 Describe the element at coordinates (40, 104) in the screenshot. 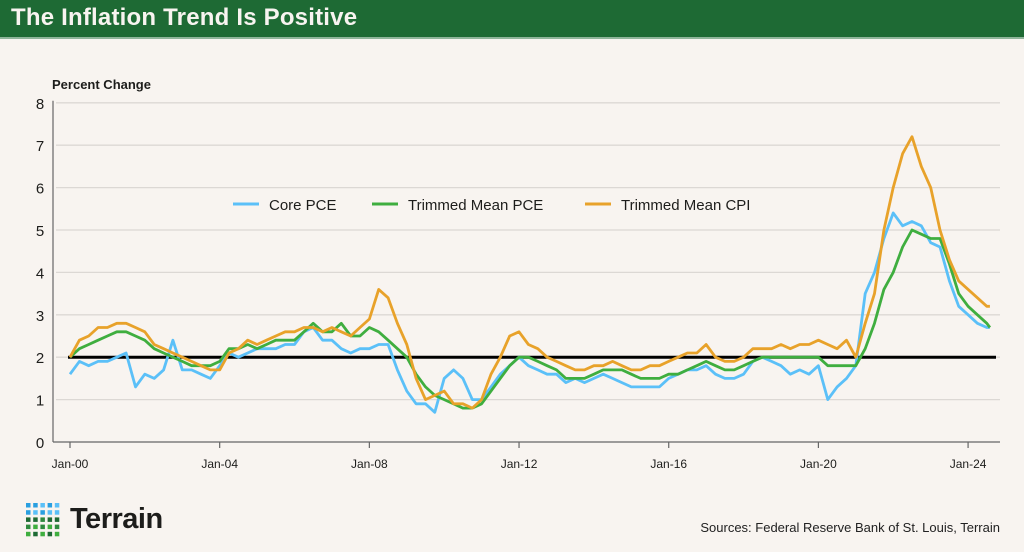

I see `y-tick-label: 8` at that location.